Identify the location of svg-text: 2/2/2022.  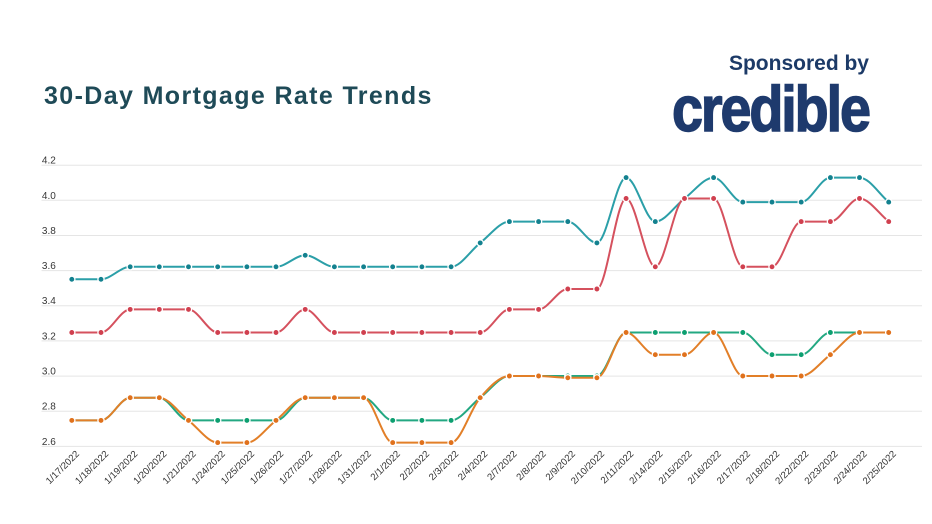
(415, 466).